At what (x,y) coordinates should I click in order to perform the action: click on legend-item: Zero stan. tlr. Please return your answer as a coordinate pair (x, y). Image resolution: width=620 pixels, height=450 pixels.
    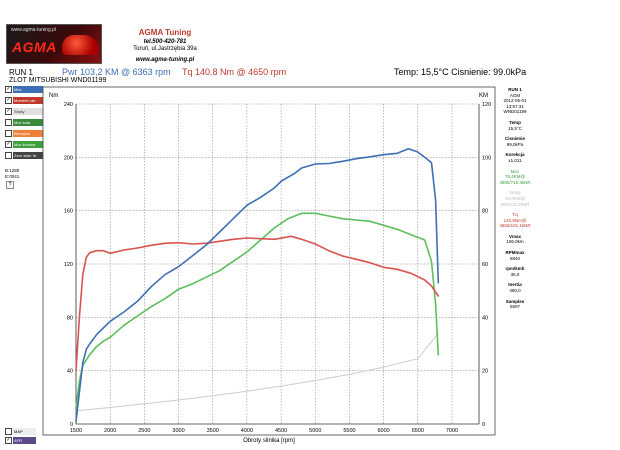
    Looking at the image, I should click on (24, 155).